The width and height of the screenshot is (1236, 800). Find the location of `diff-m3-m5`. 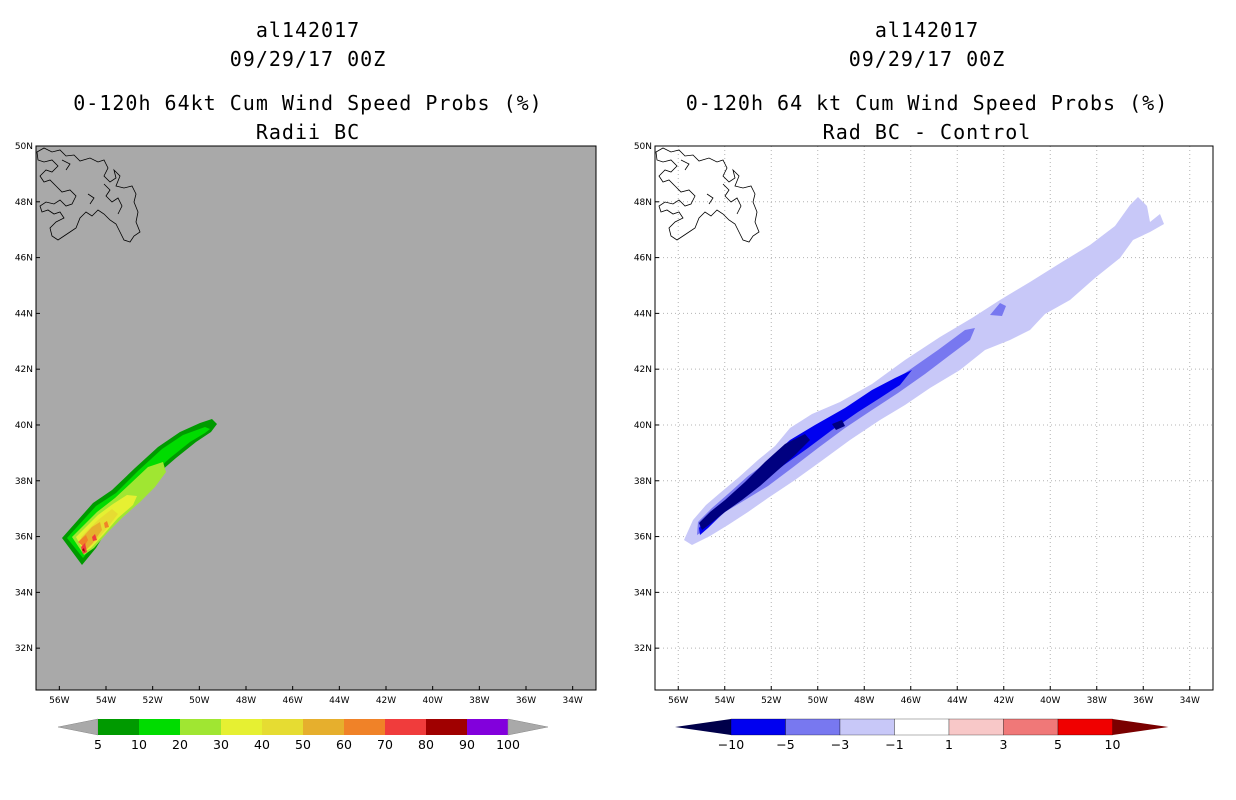

diff-m3-m5 is located at coordinates (836, 431).